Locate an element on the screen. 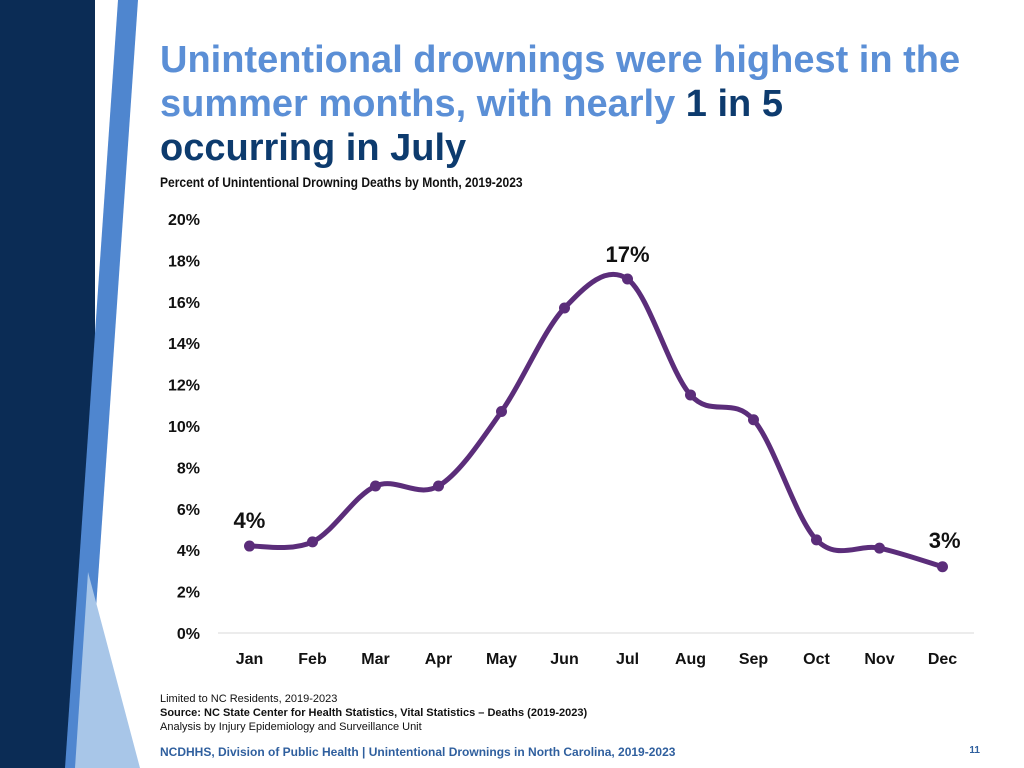  x-tick-label: Nov is located at coordinates (879, 659).